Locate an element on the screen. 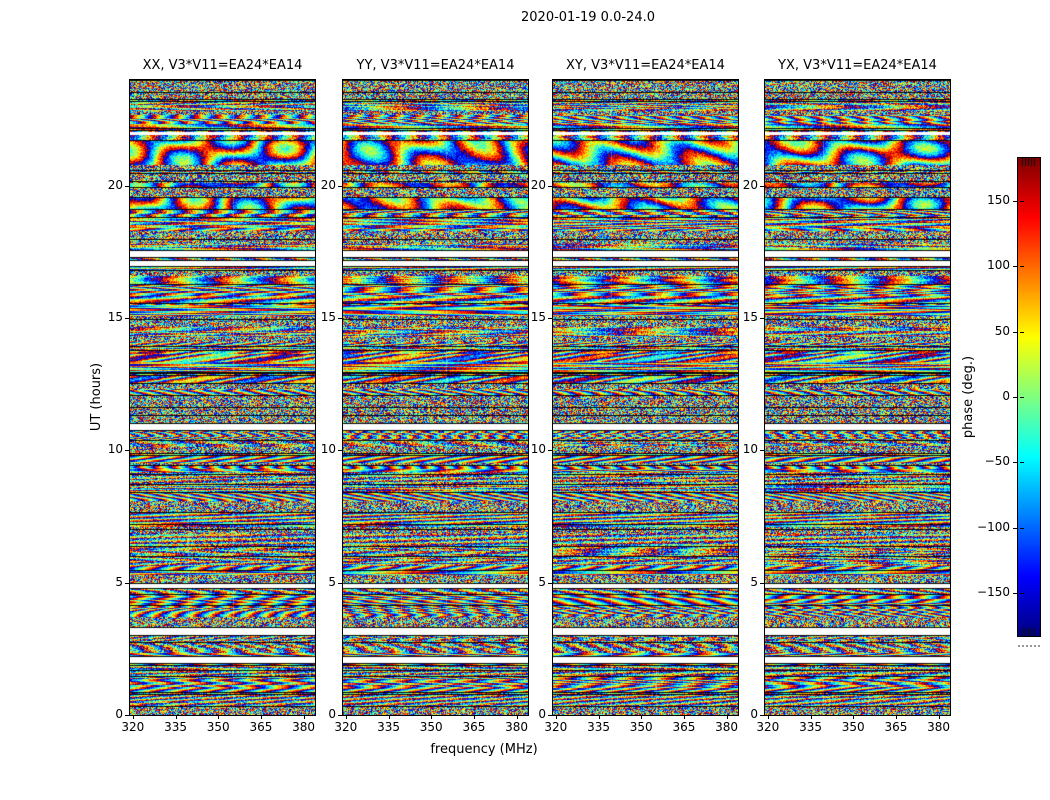  colorbar-label: phase (deg.) is located at coordinates (968, 397).